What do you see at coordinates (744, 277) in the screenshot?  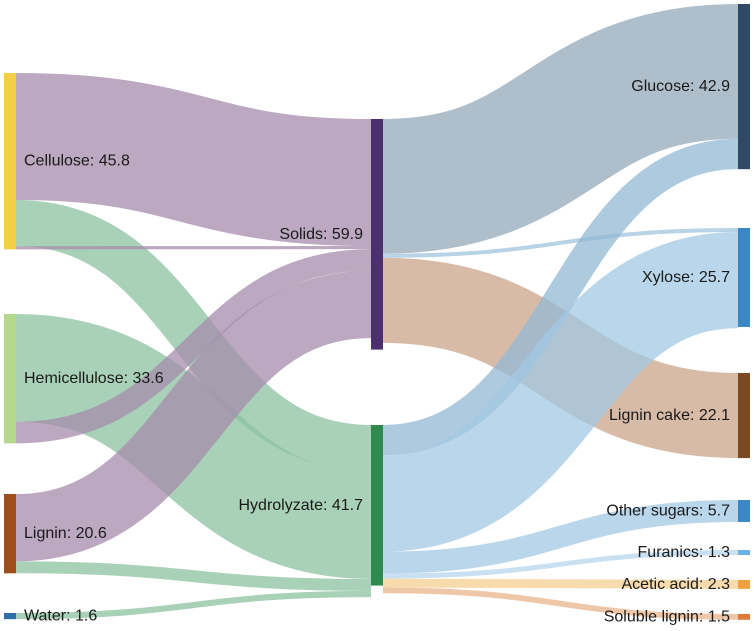 I see `node-xylose` at bounding box center [744, 277].